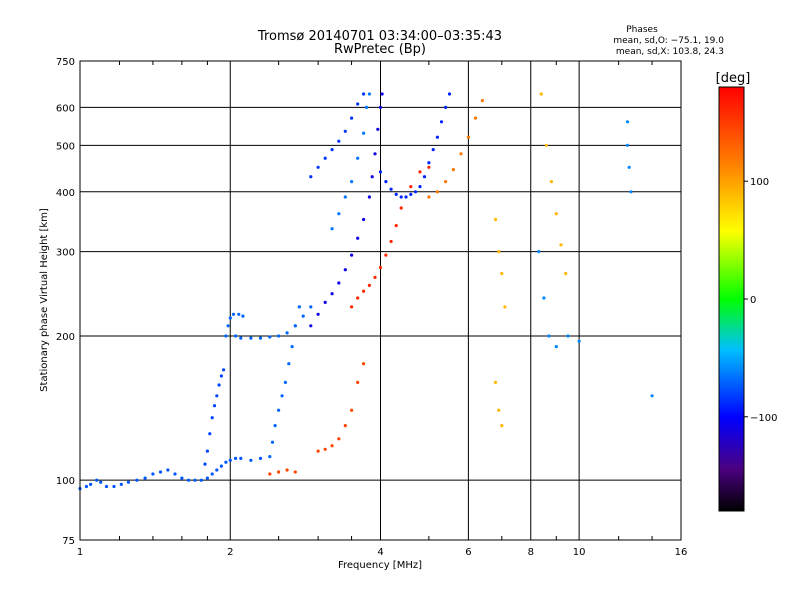 This screenshot has height=600, width=800. Describe the element at coordinates (68, 541) in the screenshot. I see `y-tick-label: 75` at that location.